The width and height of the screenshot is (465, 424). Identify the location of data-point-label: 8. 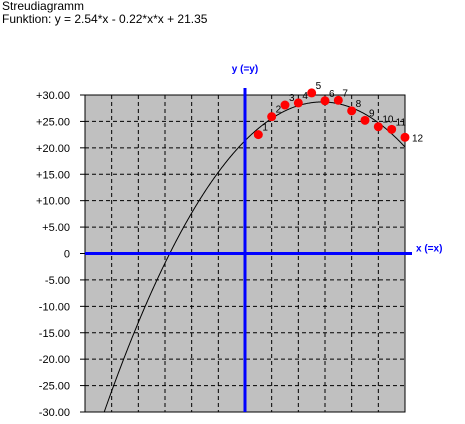
(359, 104).